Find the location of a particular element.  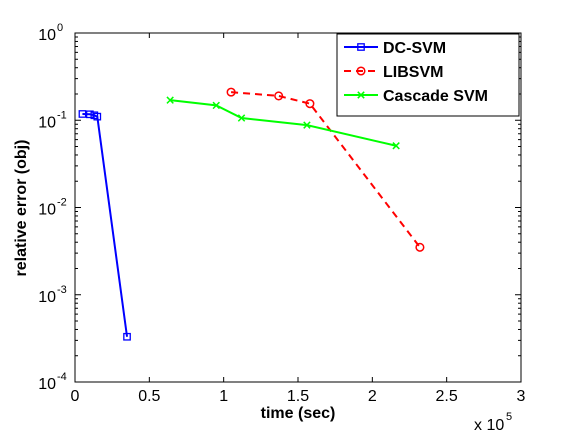

series-libsvm is located at coordinates (325, 169).